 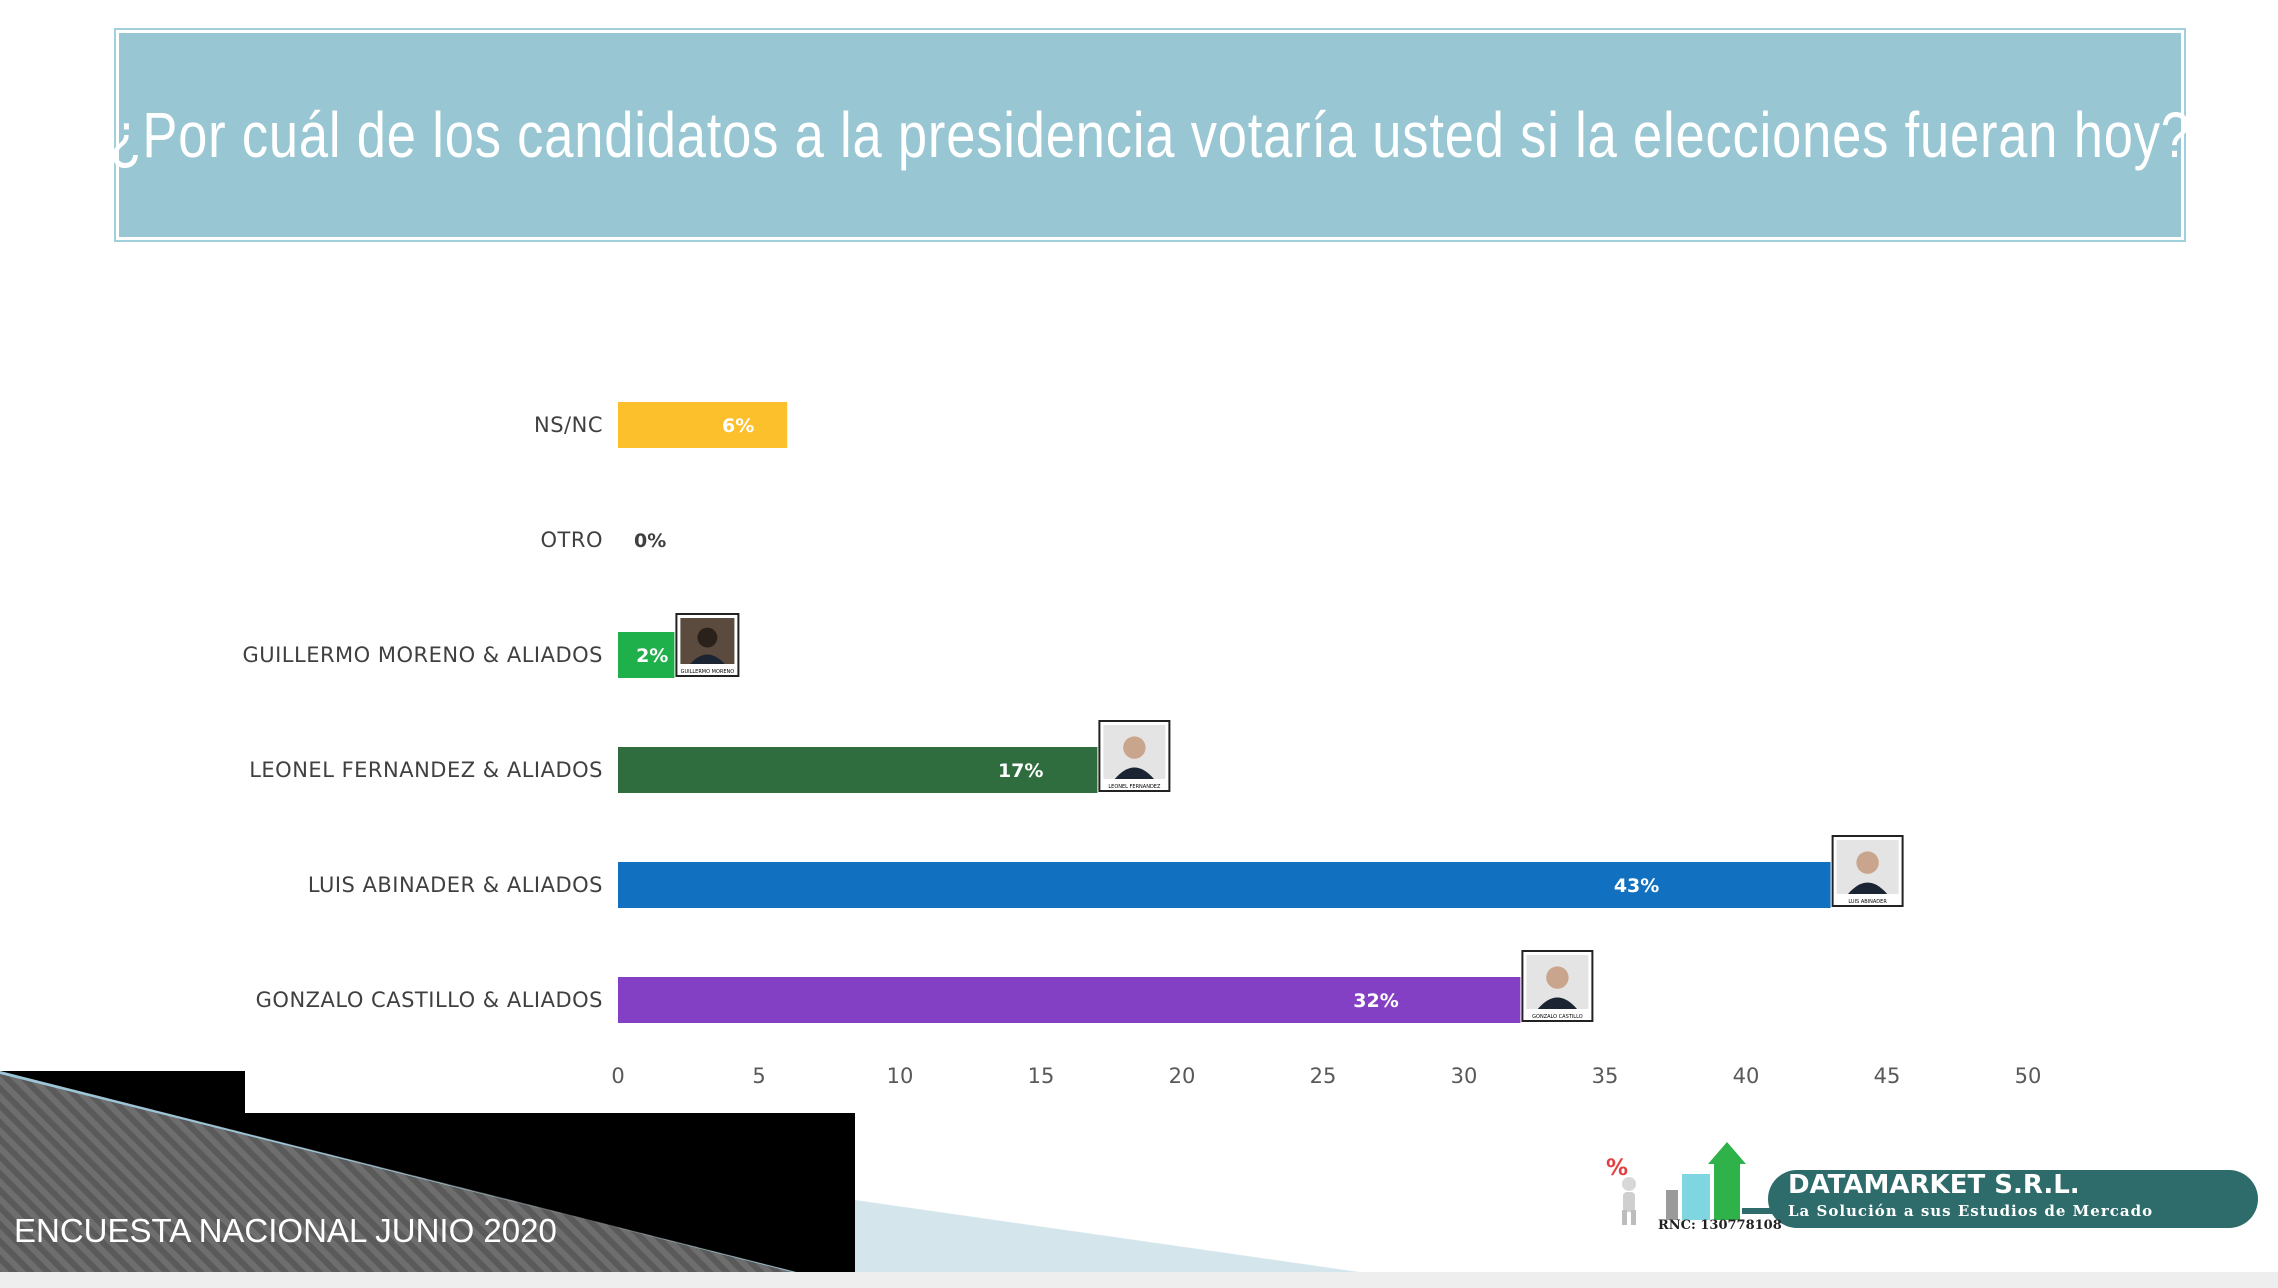 I want to click on category-label: LUIS ABINADER & ALIADOS, so click(x=455, y=885).